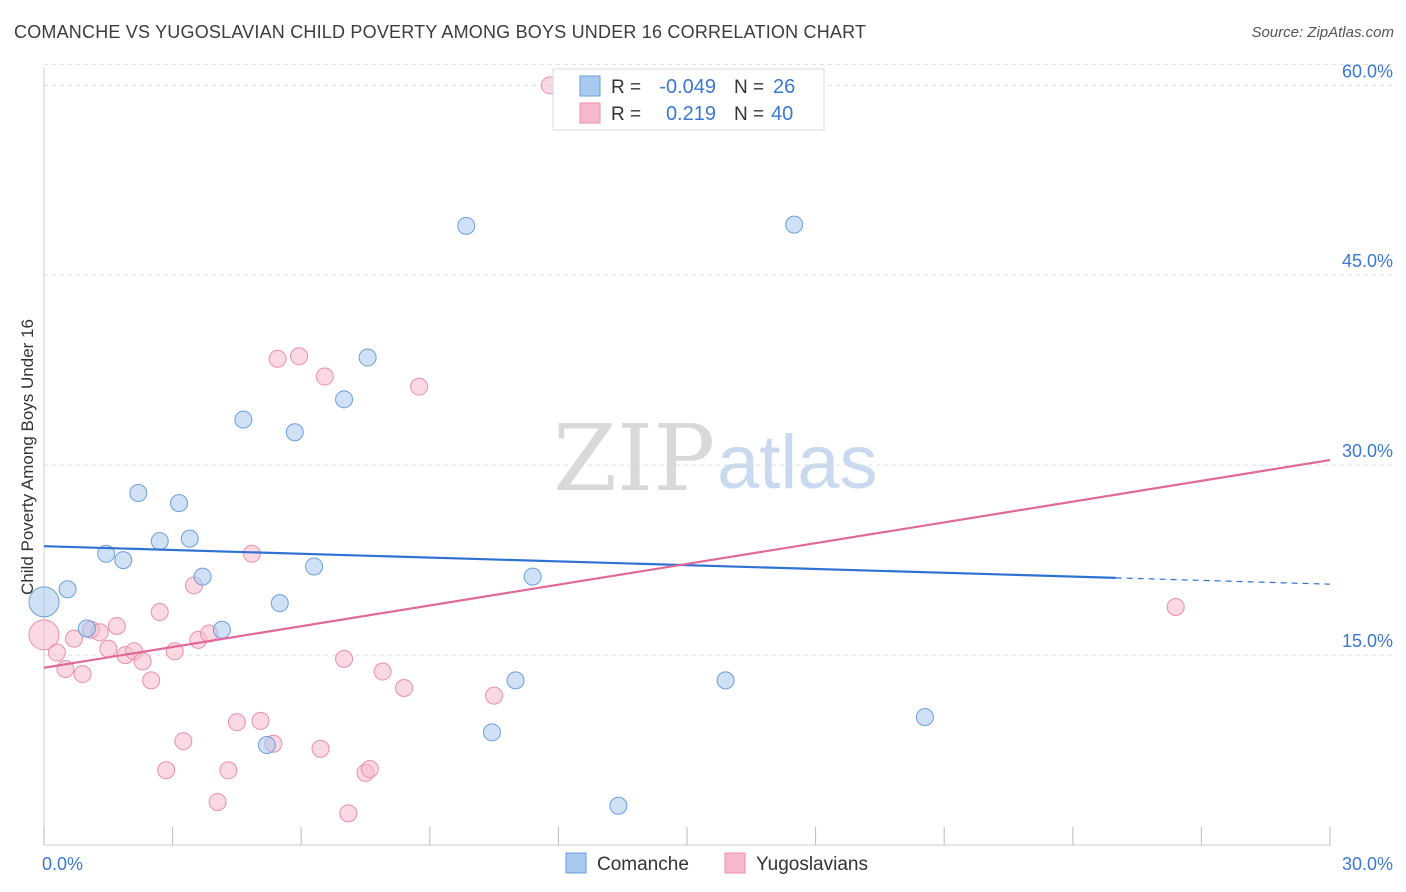  Describe the element at coordinates (576, 863) in the screenshot. I see `series-swatch-comanche` at that location.